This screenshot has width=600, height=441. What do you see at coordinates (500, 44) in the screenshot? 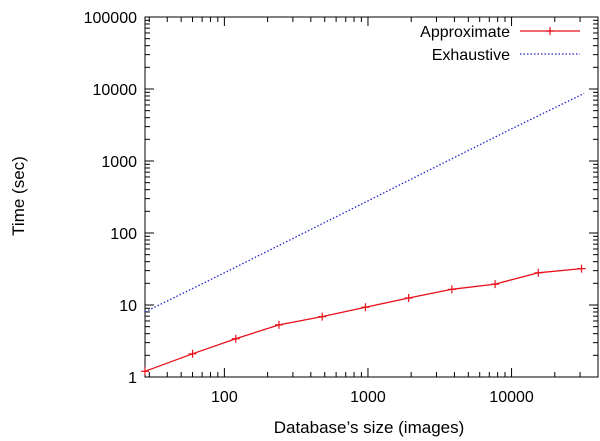
I see `legend: Approximate Exhaustive` at bounding box center [500, 44].